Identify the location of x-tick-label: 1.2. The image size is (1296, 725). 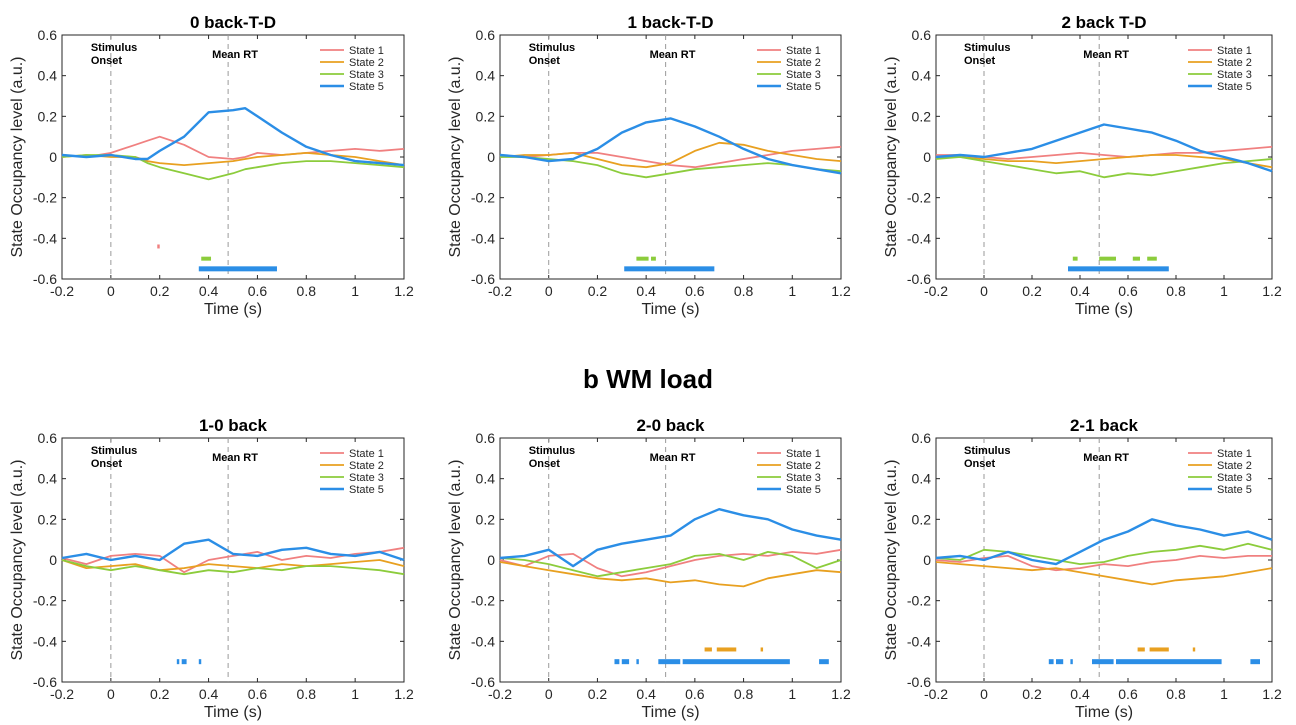
(404, 694).